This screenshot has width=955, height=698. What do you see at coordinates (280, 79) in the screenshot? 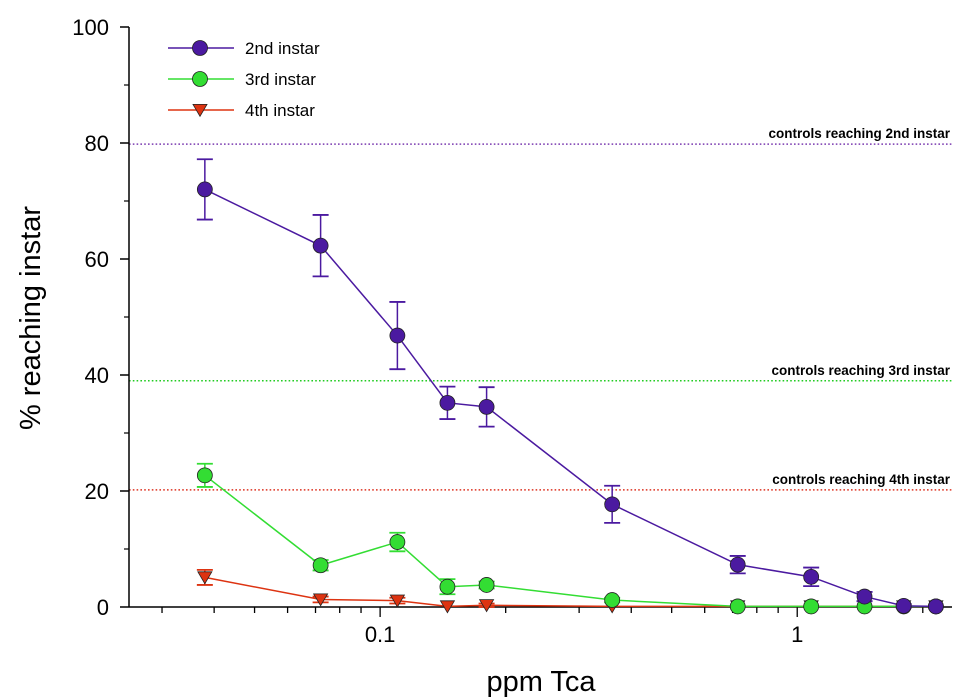
I see `legend-label: 3rd instar` at bounding box center [280, 79].